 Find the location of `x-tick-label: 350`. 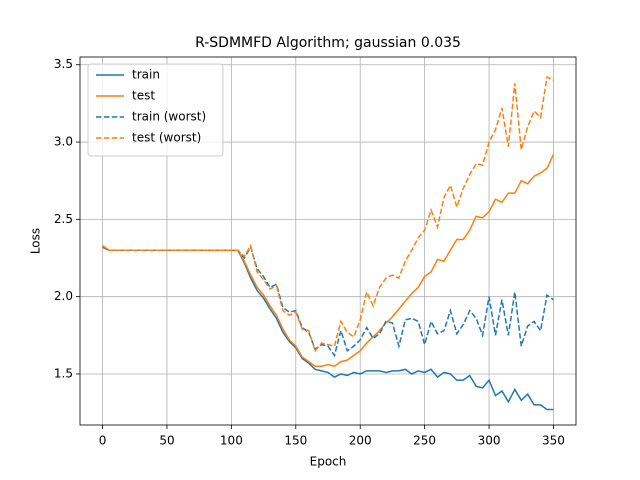

x-tick-label: 350 is located at coordinates (553, 441).